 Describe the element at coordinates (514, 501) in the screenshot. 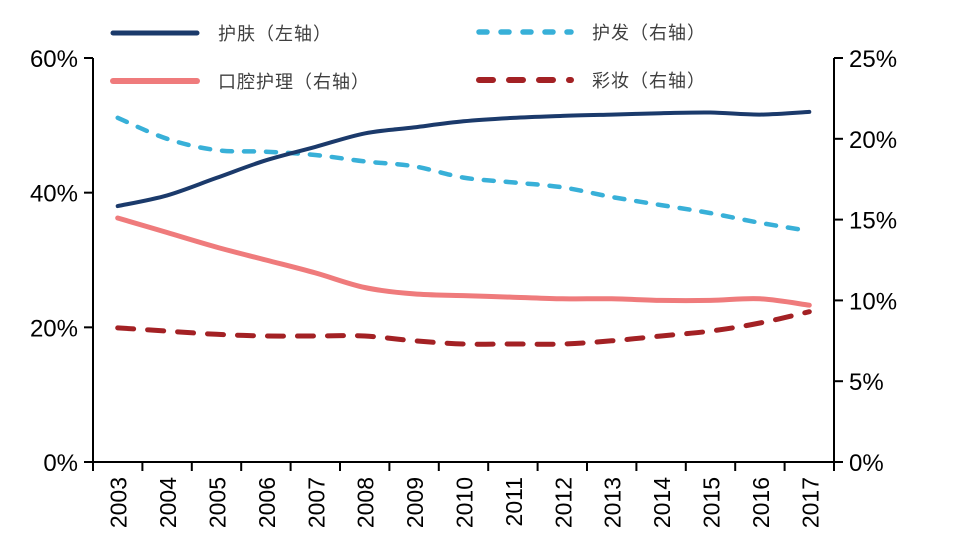

I see `x-axis-tick-label: 2011` at that location.